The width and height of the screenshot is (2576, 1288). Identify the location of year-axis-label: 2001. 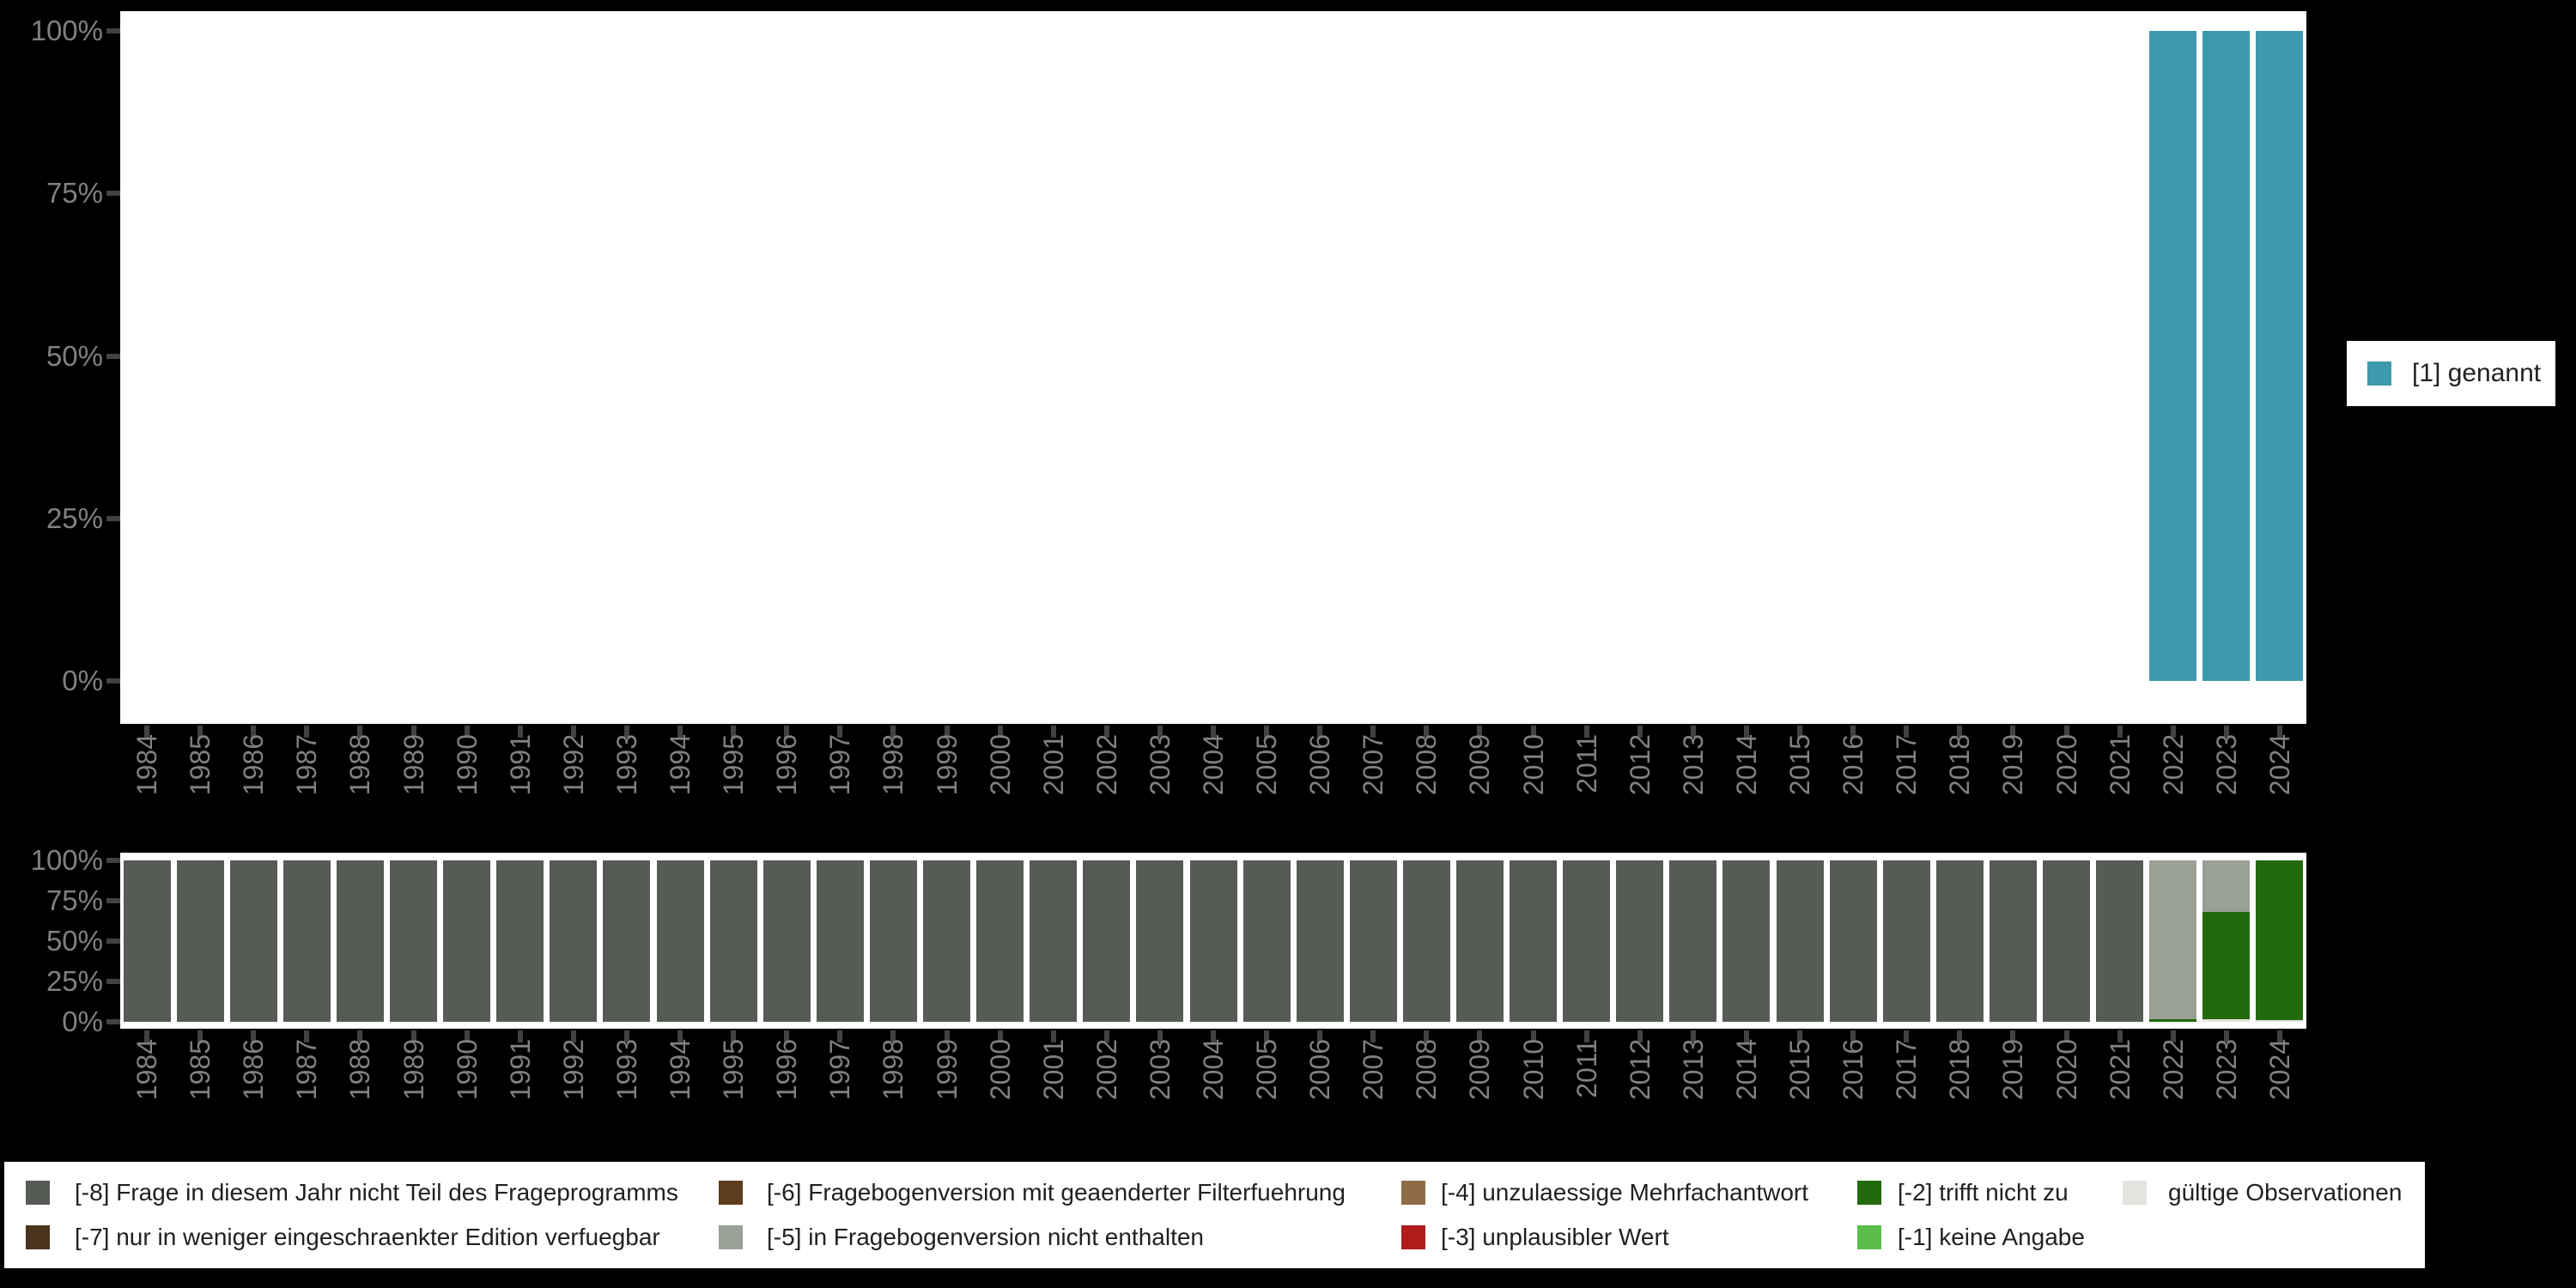
(1053, 765).